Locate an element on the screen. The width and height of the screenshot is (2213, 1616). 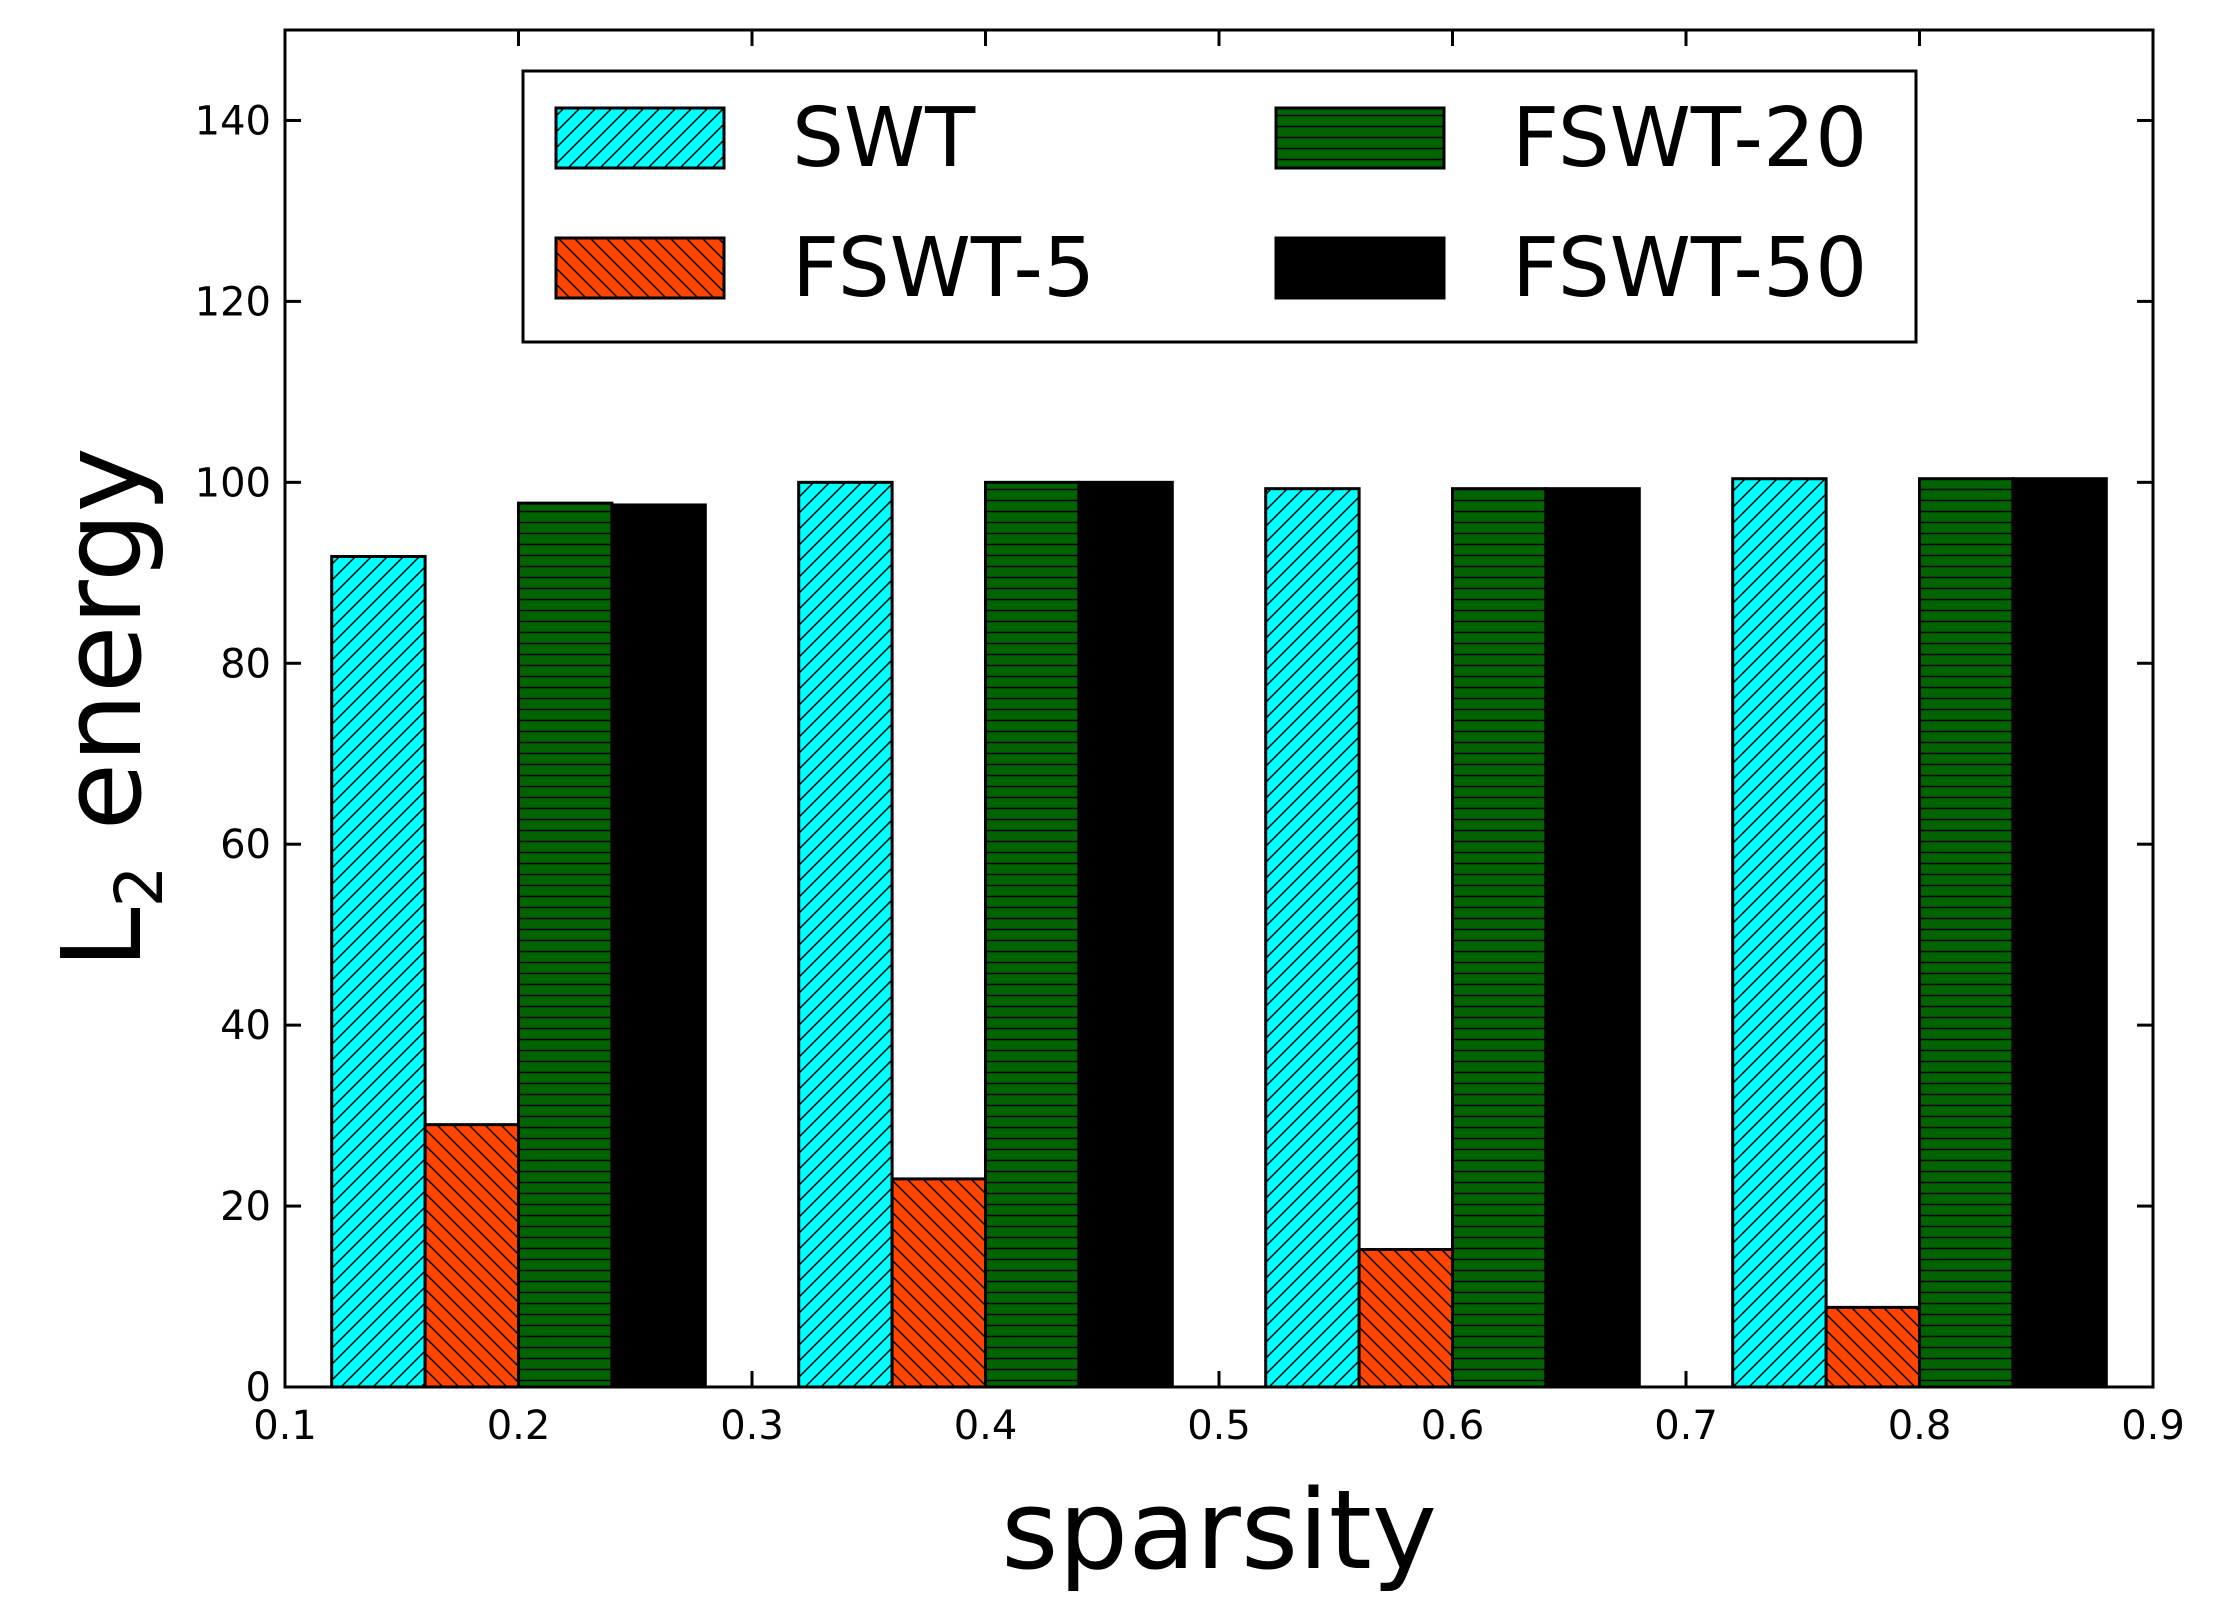
legend-item-fswt-50: FSWT-50 is located at coordinates (1570, 268).